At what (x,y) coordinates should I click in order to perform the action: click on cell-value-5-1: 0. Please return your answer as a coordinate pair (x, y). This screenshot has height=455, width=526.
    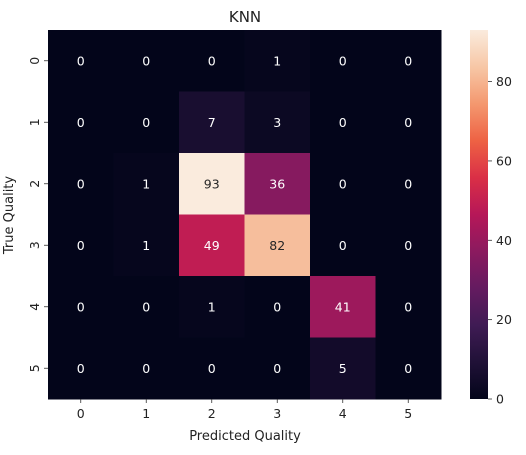
    Looking at the image, I should click on (146, 368).